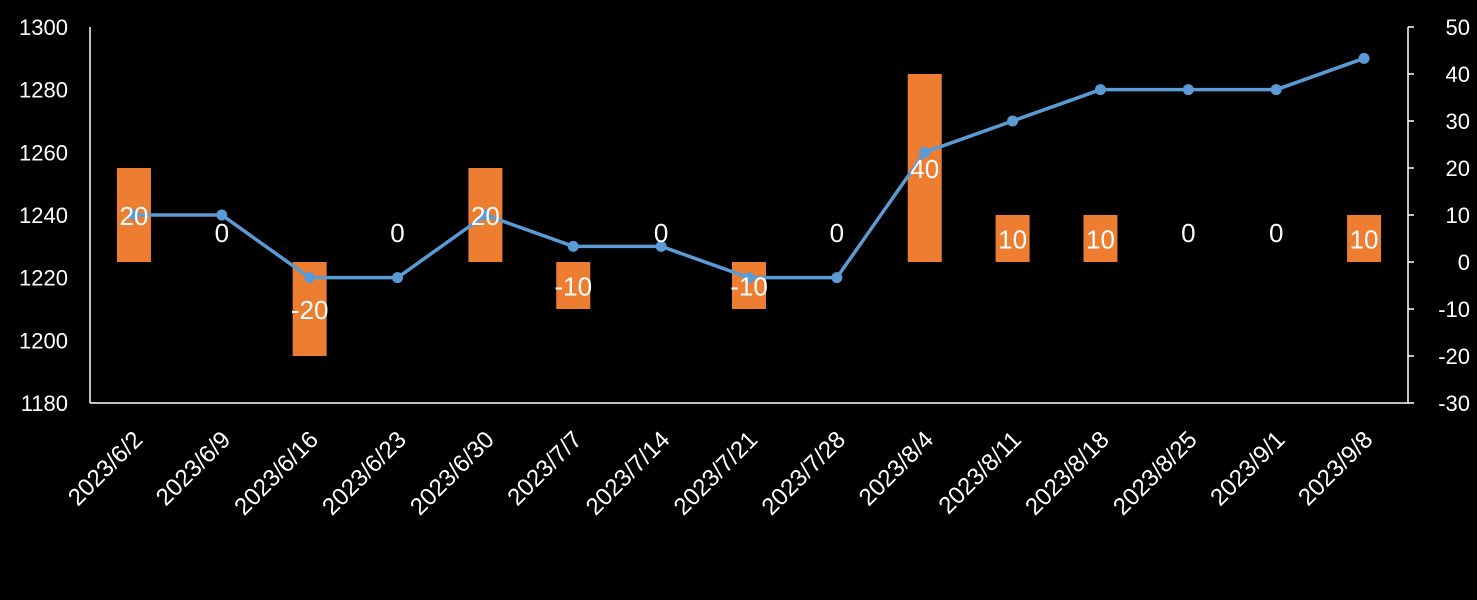  I want to click on right-tick-label-8: 50, so click(1458, 27).